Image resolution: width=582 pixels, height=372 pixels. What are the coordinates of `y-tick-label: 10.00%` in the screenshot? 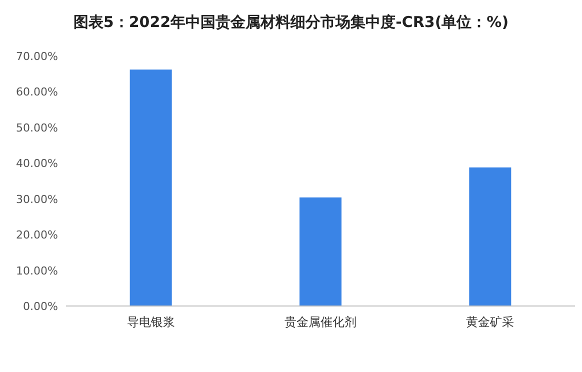 It's located at (37, 271).